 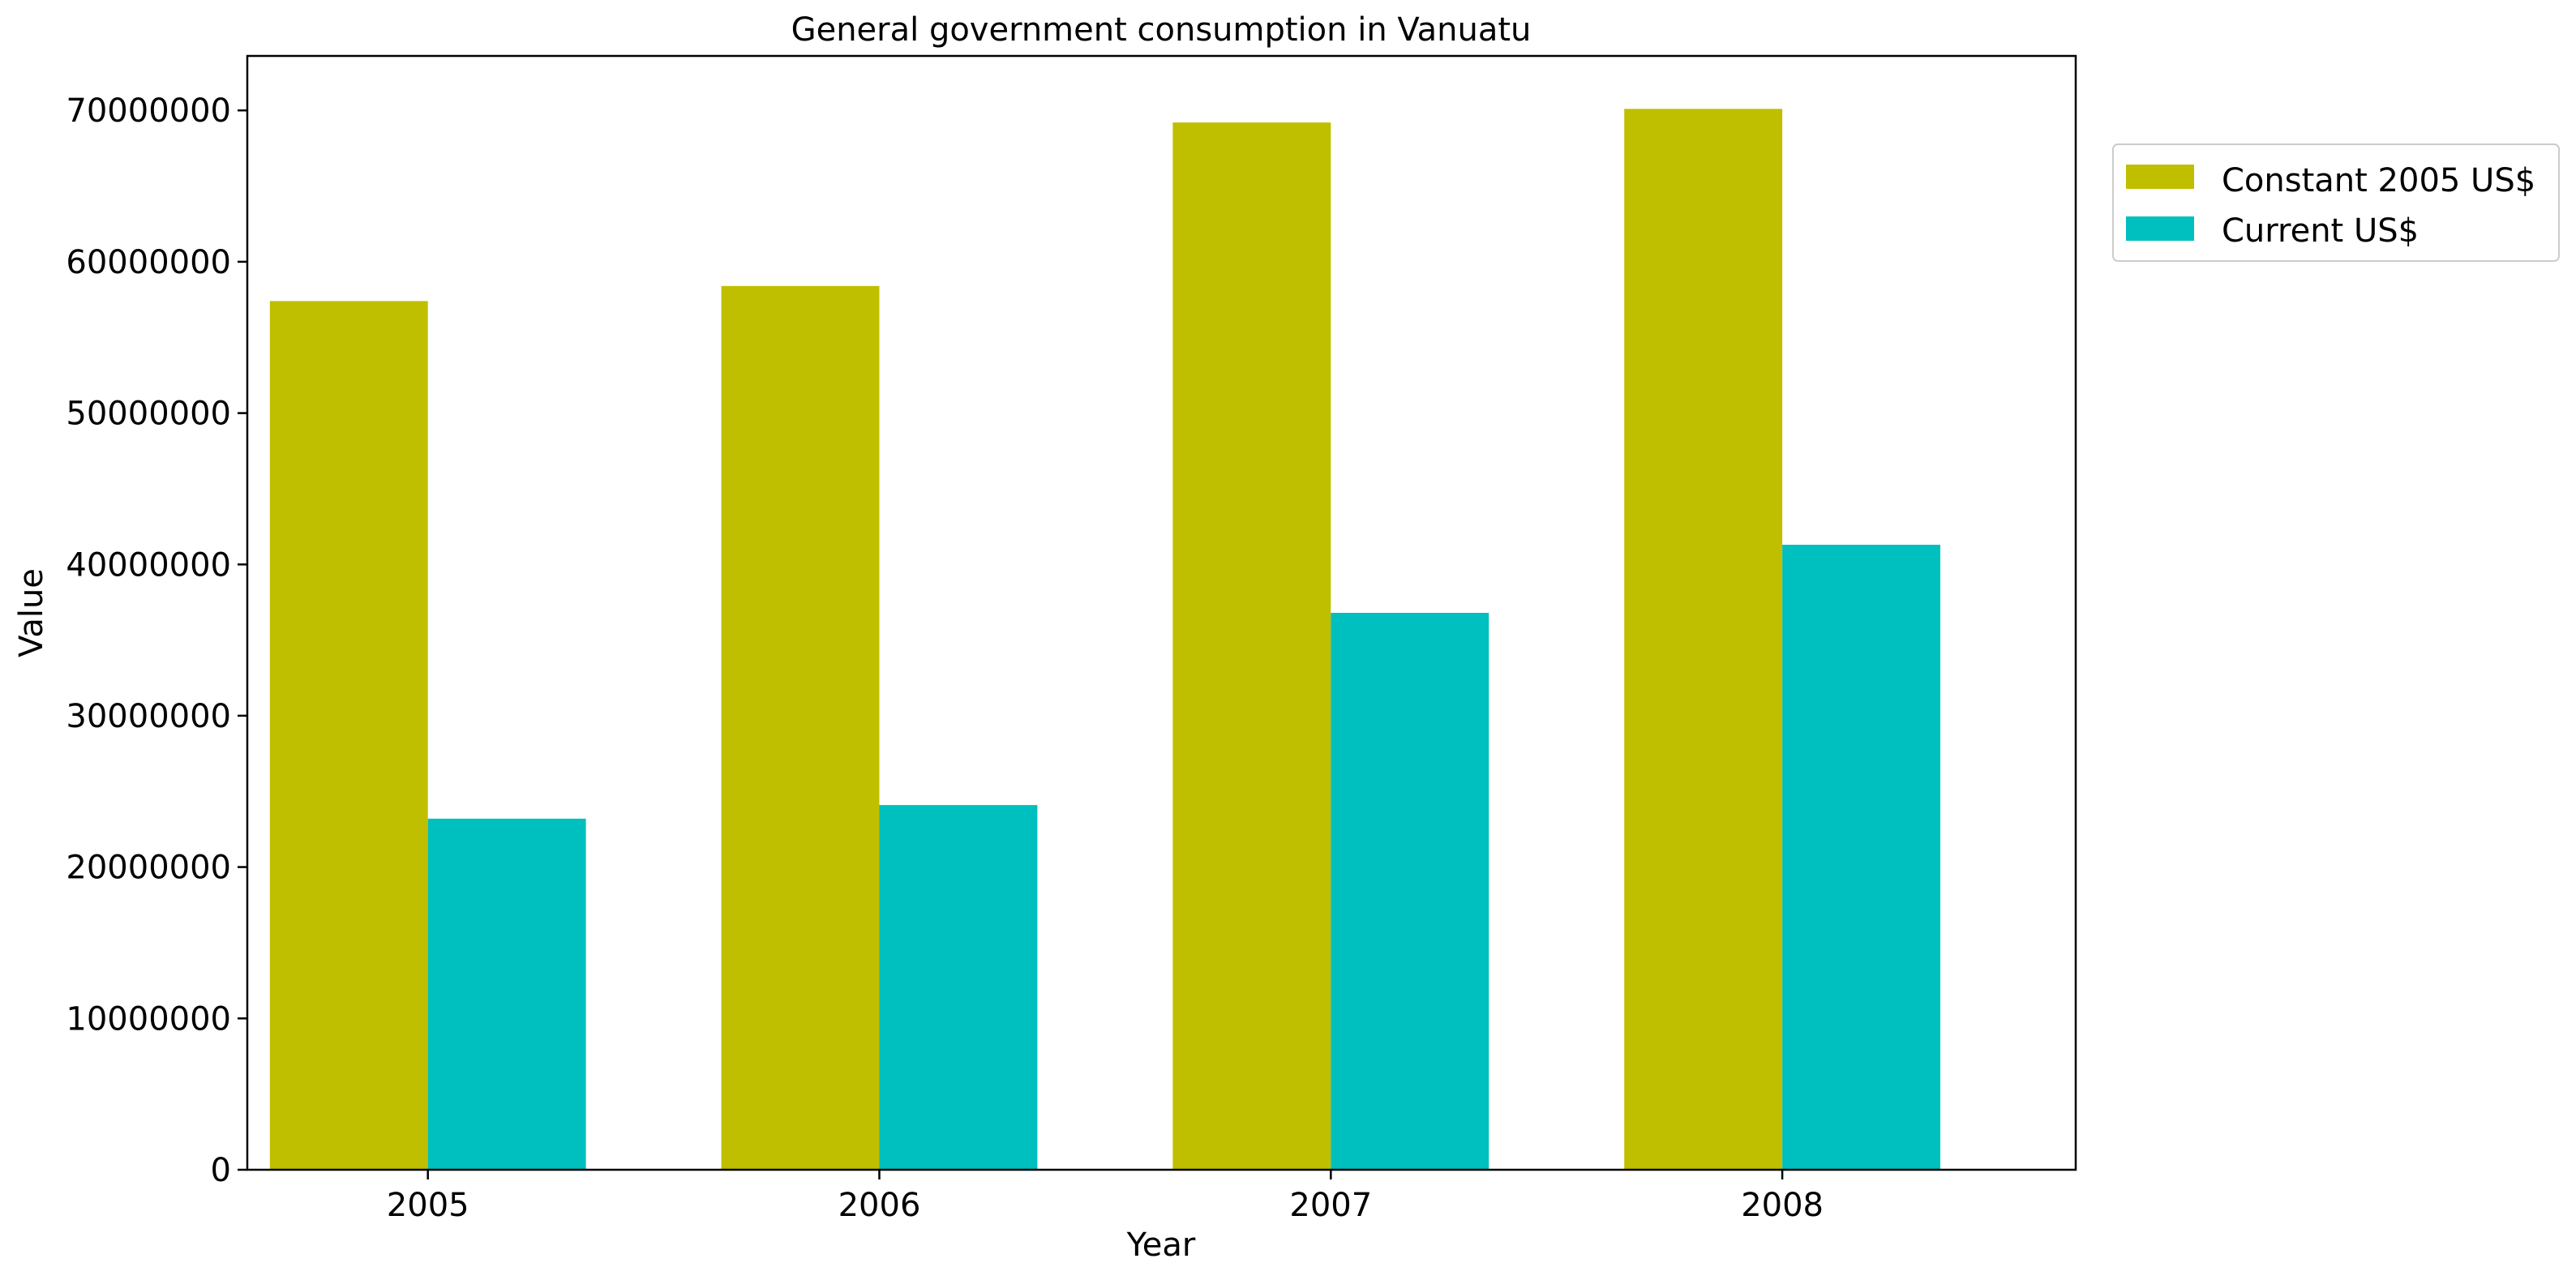 I want to click on y-tick-label: 70000000, so click(x=148, y=111).